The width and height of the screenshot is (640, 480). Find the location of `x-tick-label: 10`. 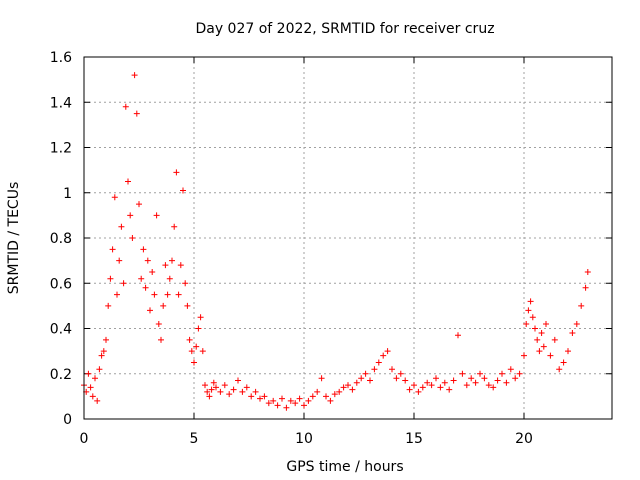

x-tick-label: 10 is located at coordinates (304, 439).